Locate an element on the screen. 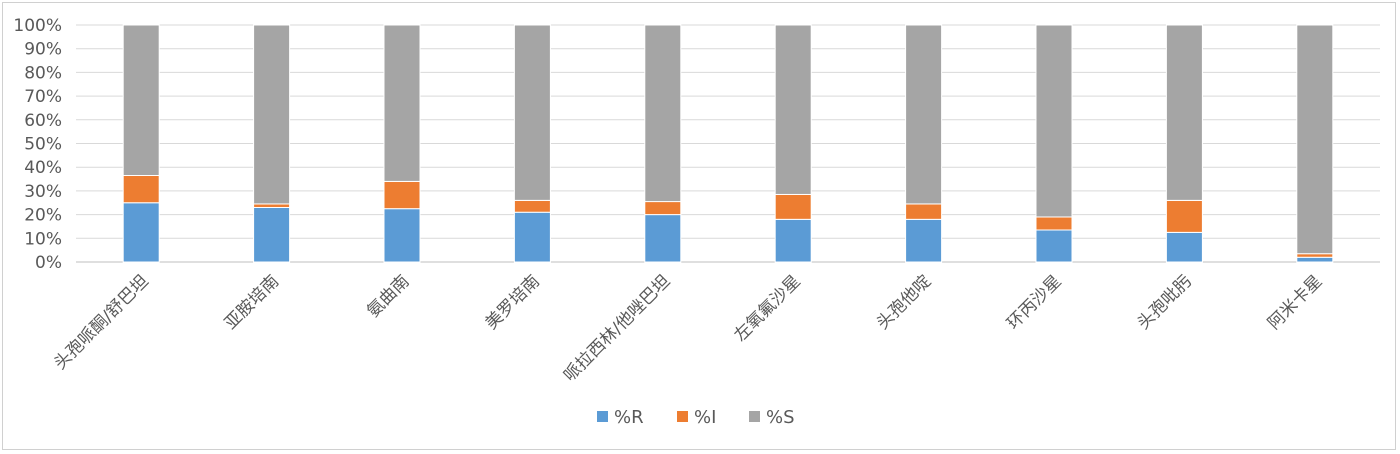  x-category-label: 阿米卡星 is located at coordinates (1295, 302).